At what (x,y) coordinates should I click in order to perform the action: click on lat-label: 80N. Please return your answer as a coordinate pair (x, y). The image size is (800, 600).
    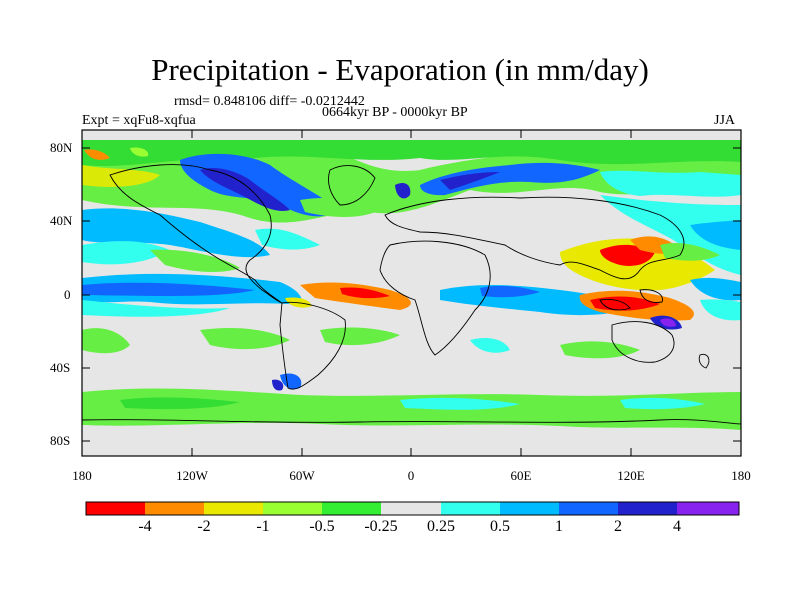
    Looking at the image, I should click on (61, 147).